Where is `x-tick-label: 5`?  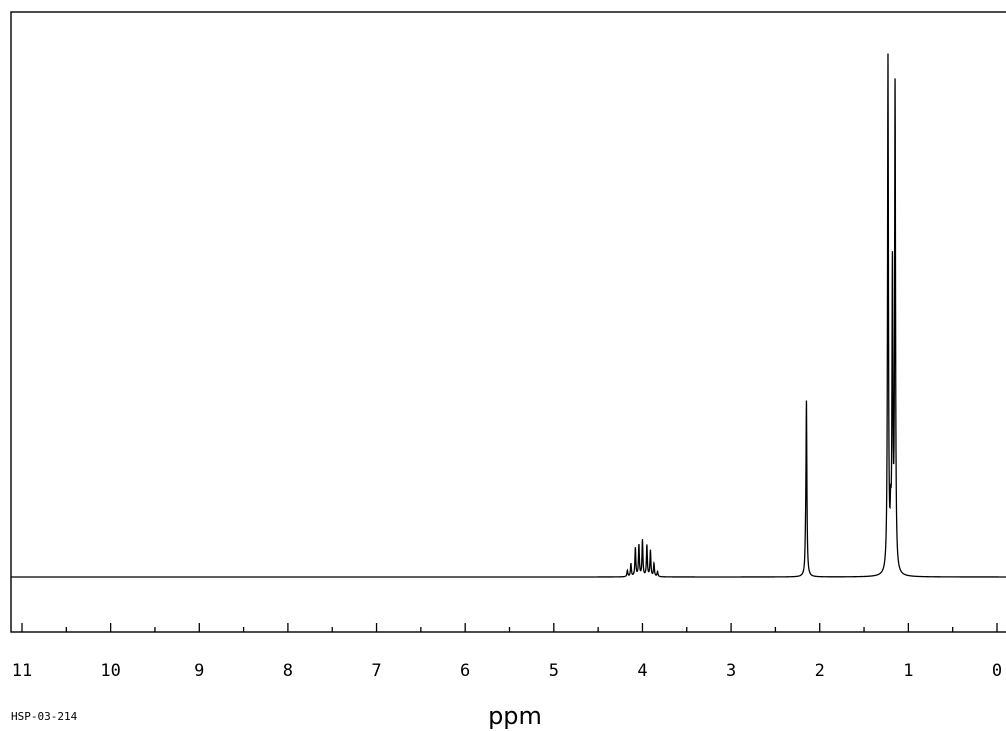
x-tick-label: 5 is located at coordinates (554, 671).